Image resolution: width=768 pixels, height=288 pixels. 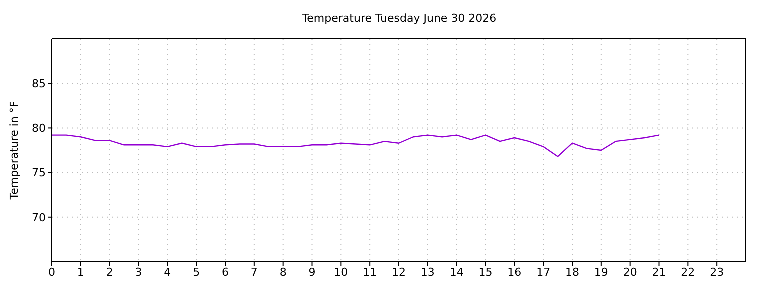 I want to click on x-tick-label: 2, so click(x=110, y=272).